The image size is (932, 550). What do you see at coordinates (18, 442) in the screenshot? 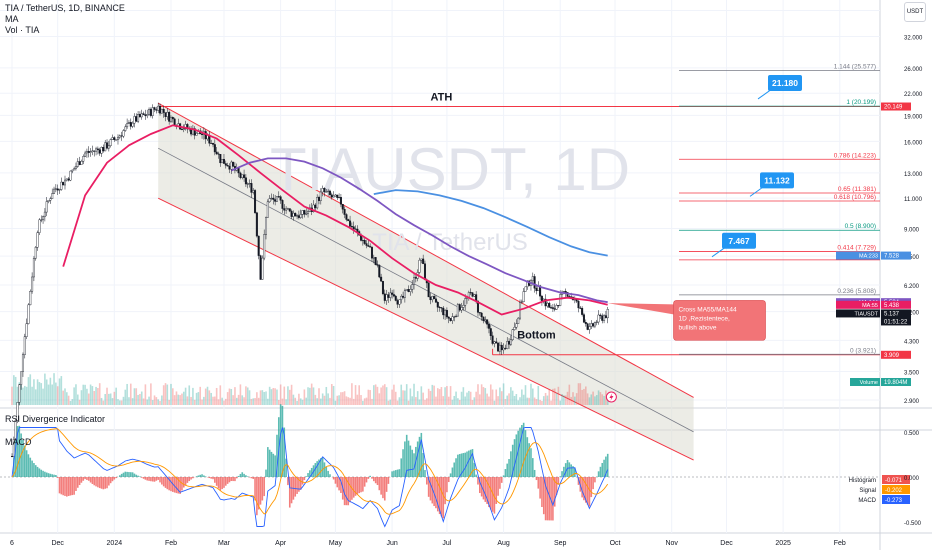
I see `macd-pane-label: MACD` at bounding box center [18, 442].